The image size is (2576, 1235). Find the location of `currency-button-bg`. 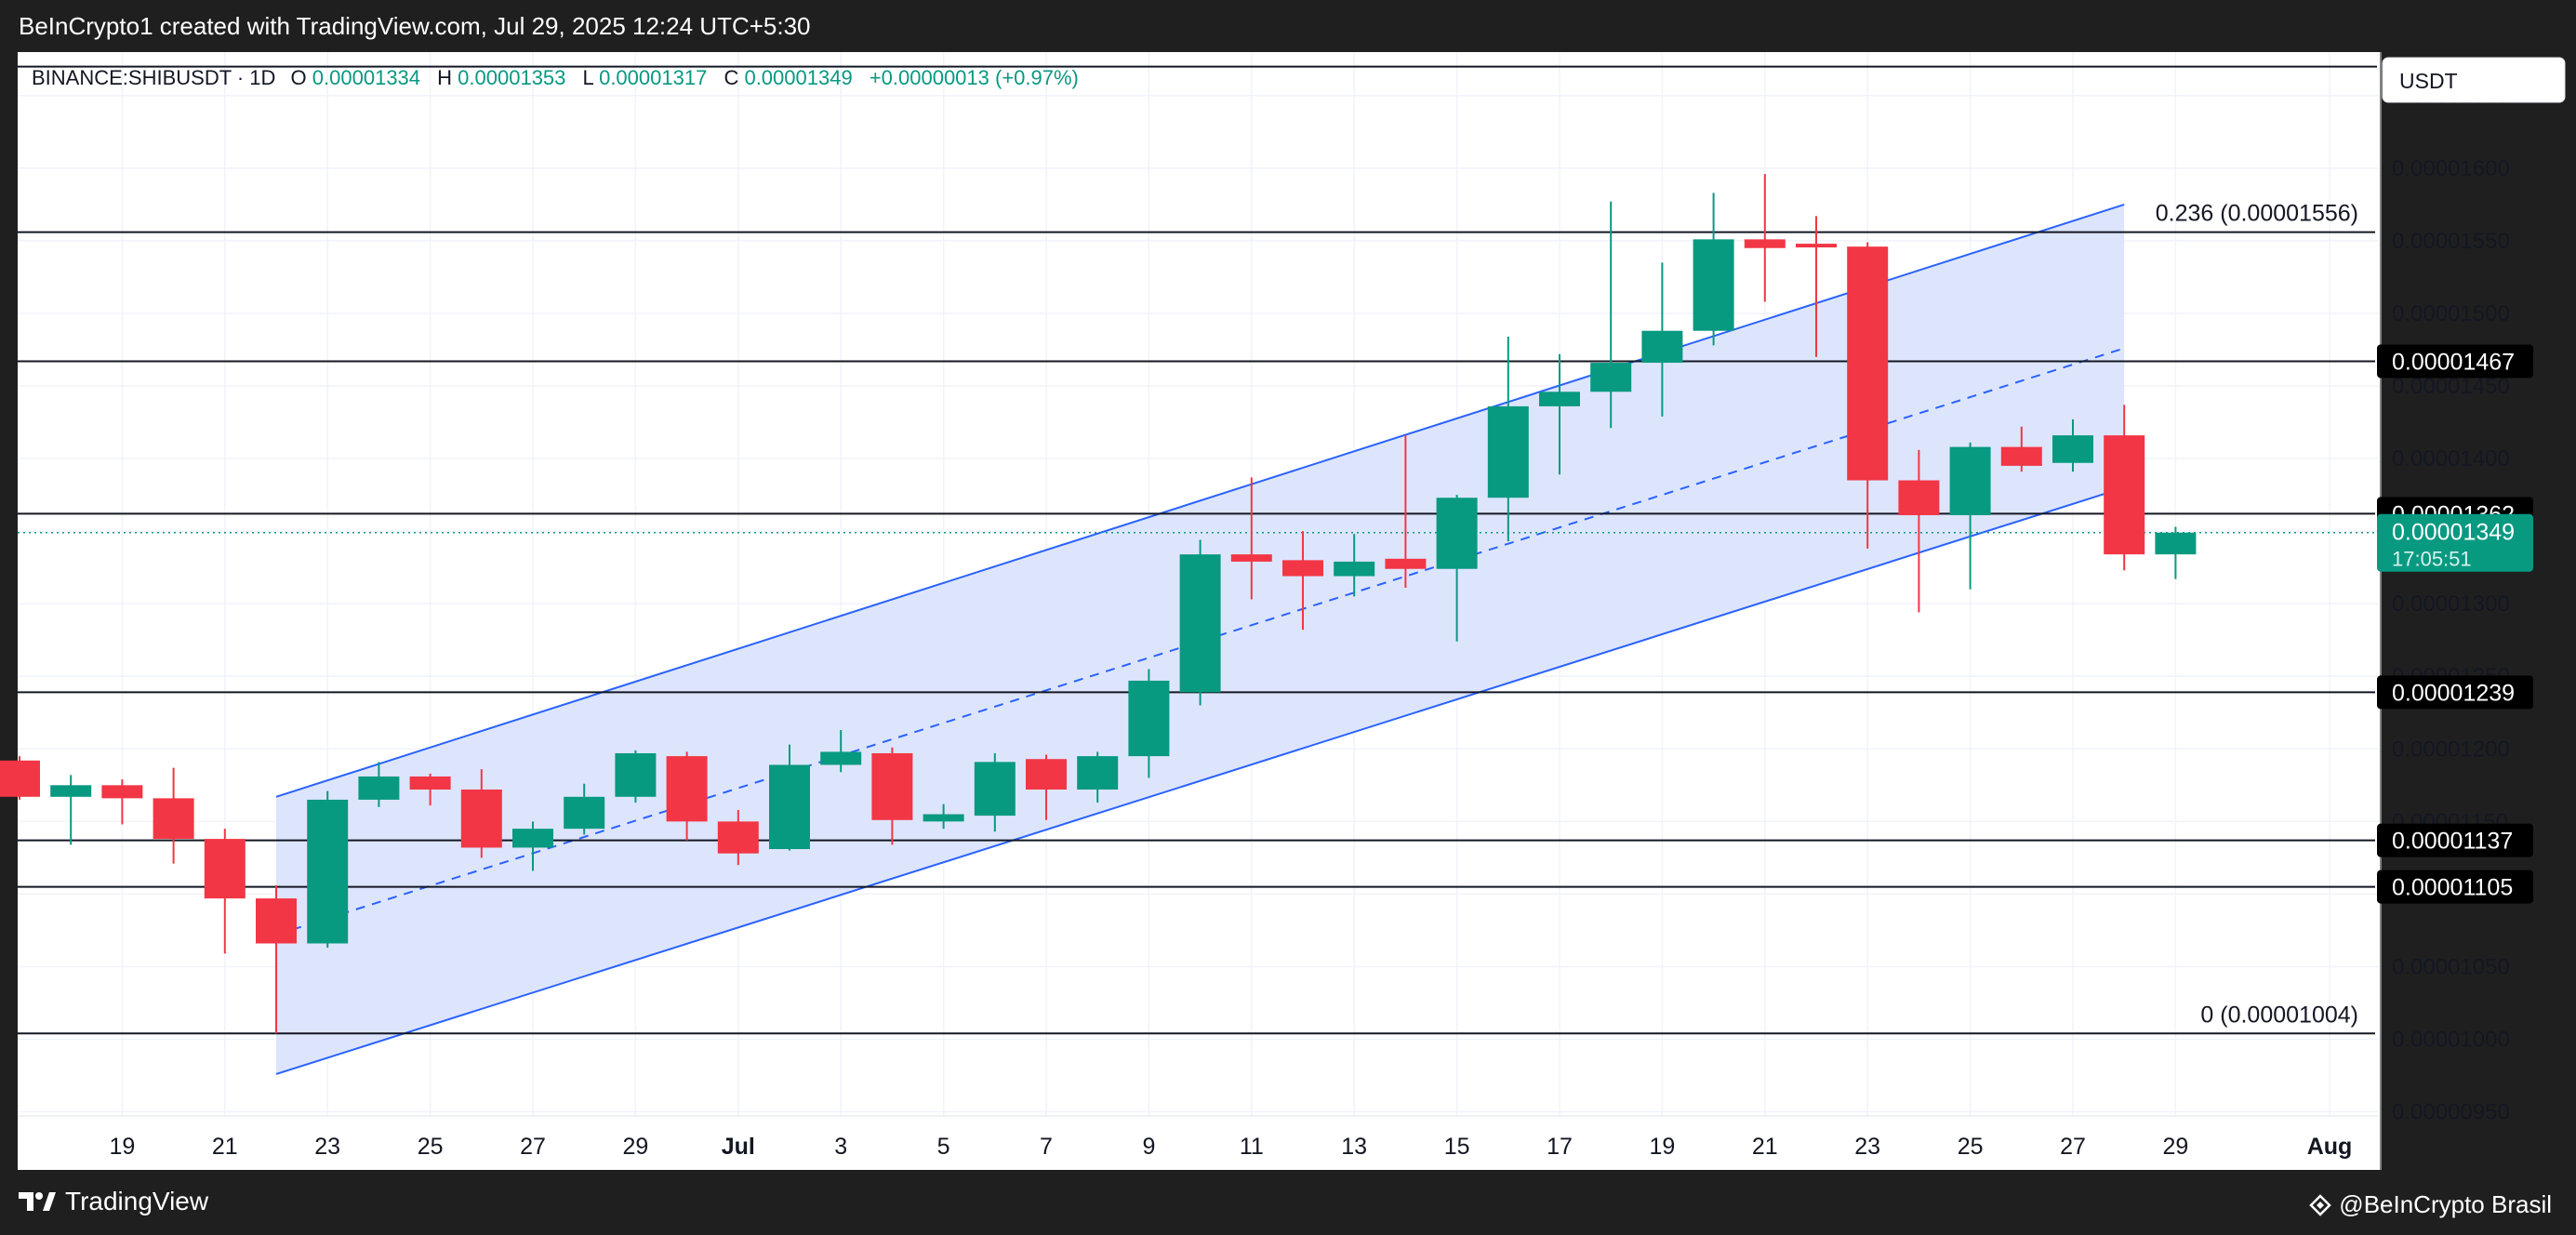

currency-button-bg is located at coordinates (2474, 80).